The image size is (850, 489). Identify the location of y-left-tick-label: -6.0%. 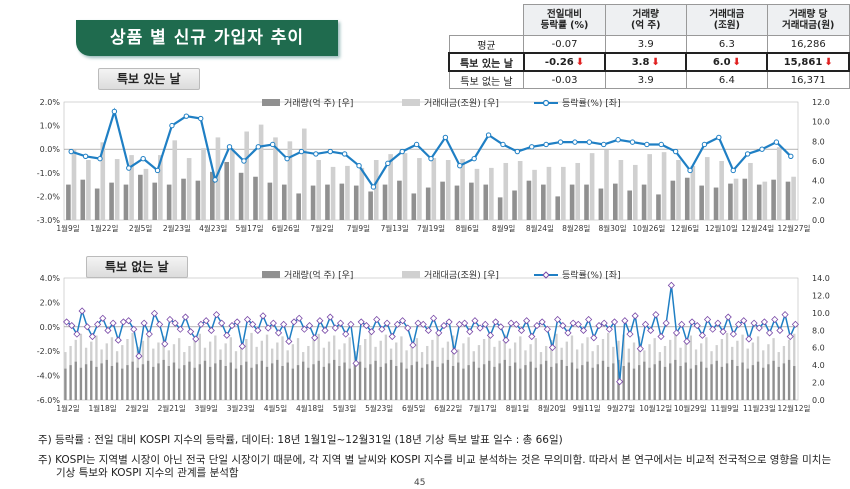
(49, 400).